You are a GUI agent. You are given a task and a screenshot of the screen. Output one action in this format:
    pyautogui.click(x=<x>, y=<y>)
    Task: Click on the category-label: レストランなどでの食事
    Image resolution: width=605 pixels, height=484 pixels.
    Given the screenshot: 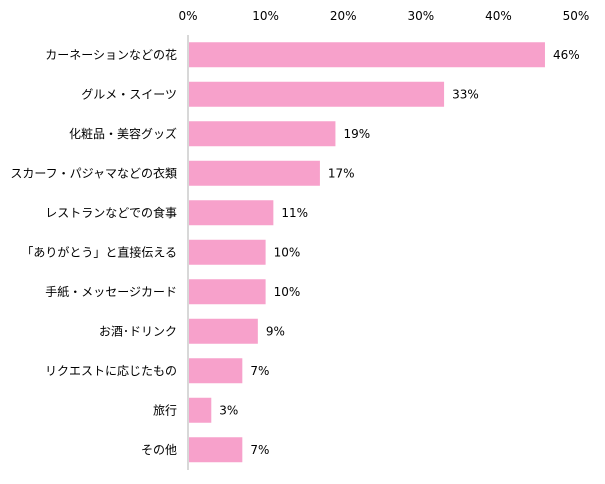 What is the action you would take?
    pyautogui.click(x=111, y=212)
    